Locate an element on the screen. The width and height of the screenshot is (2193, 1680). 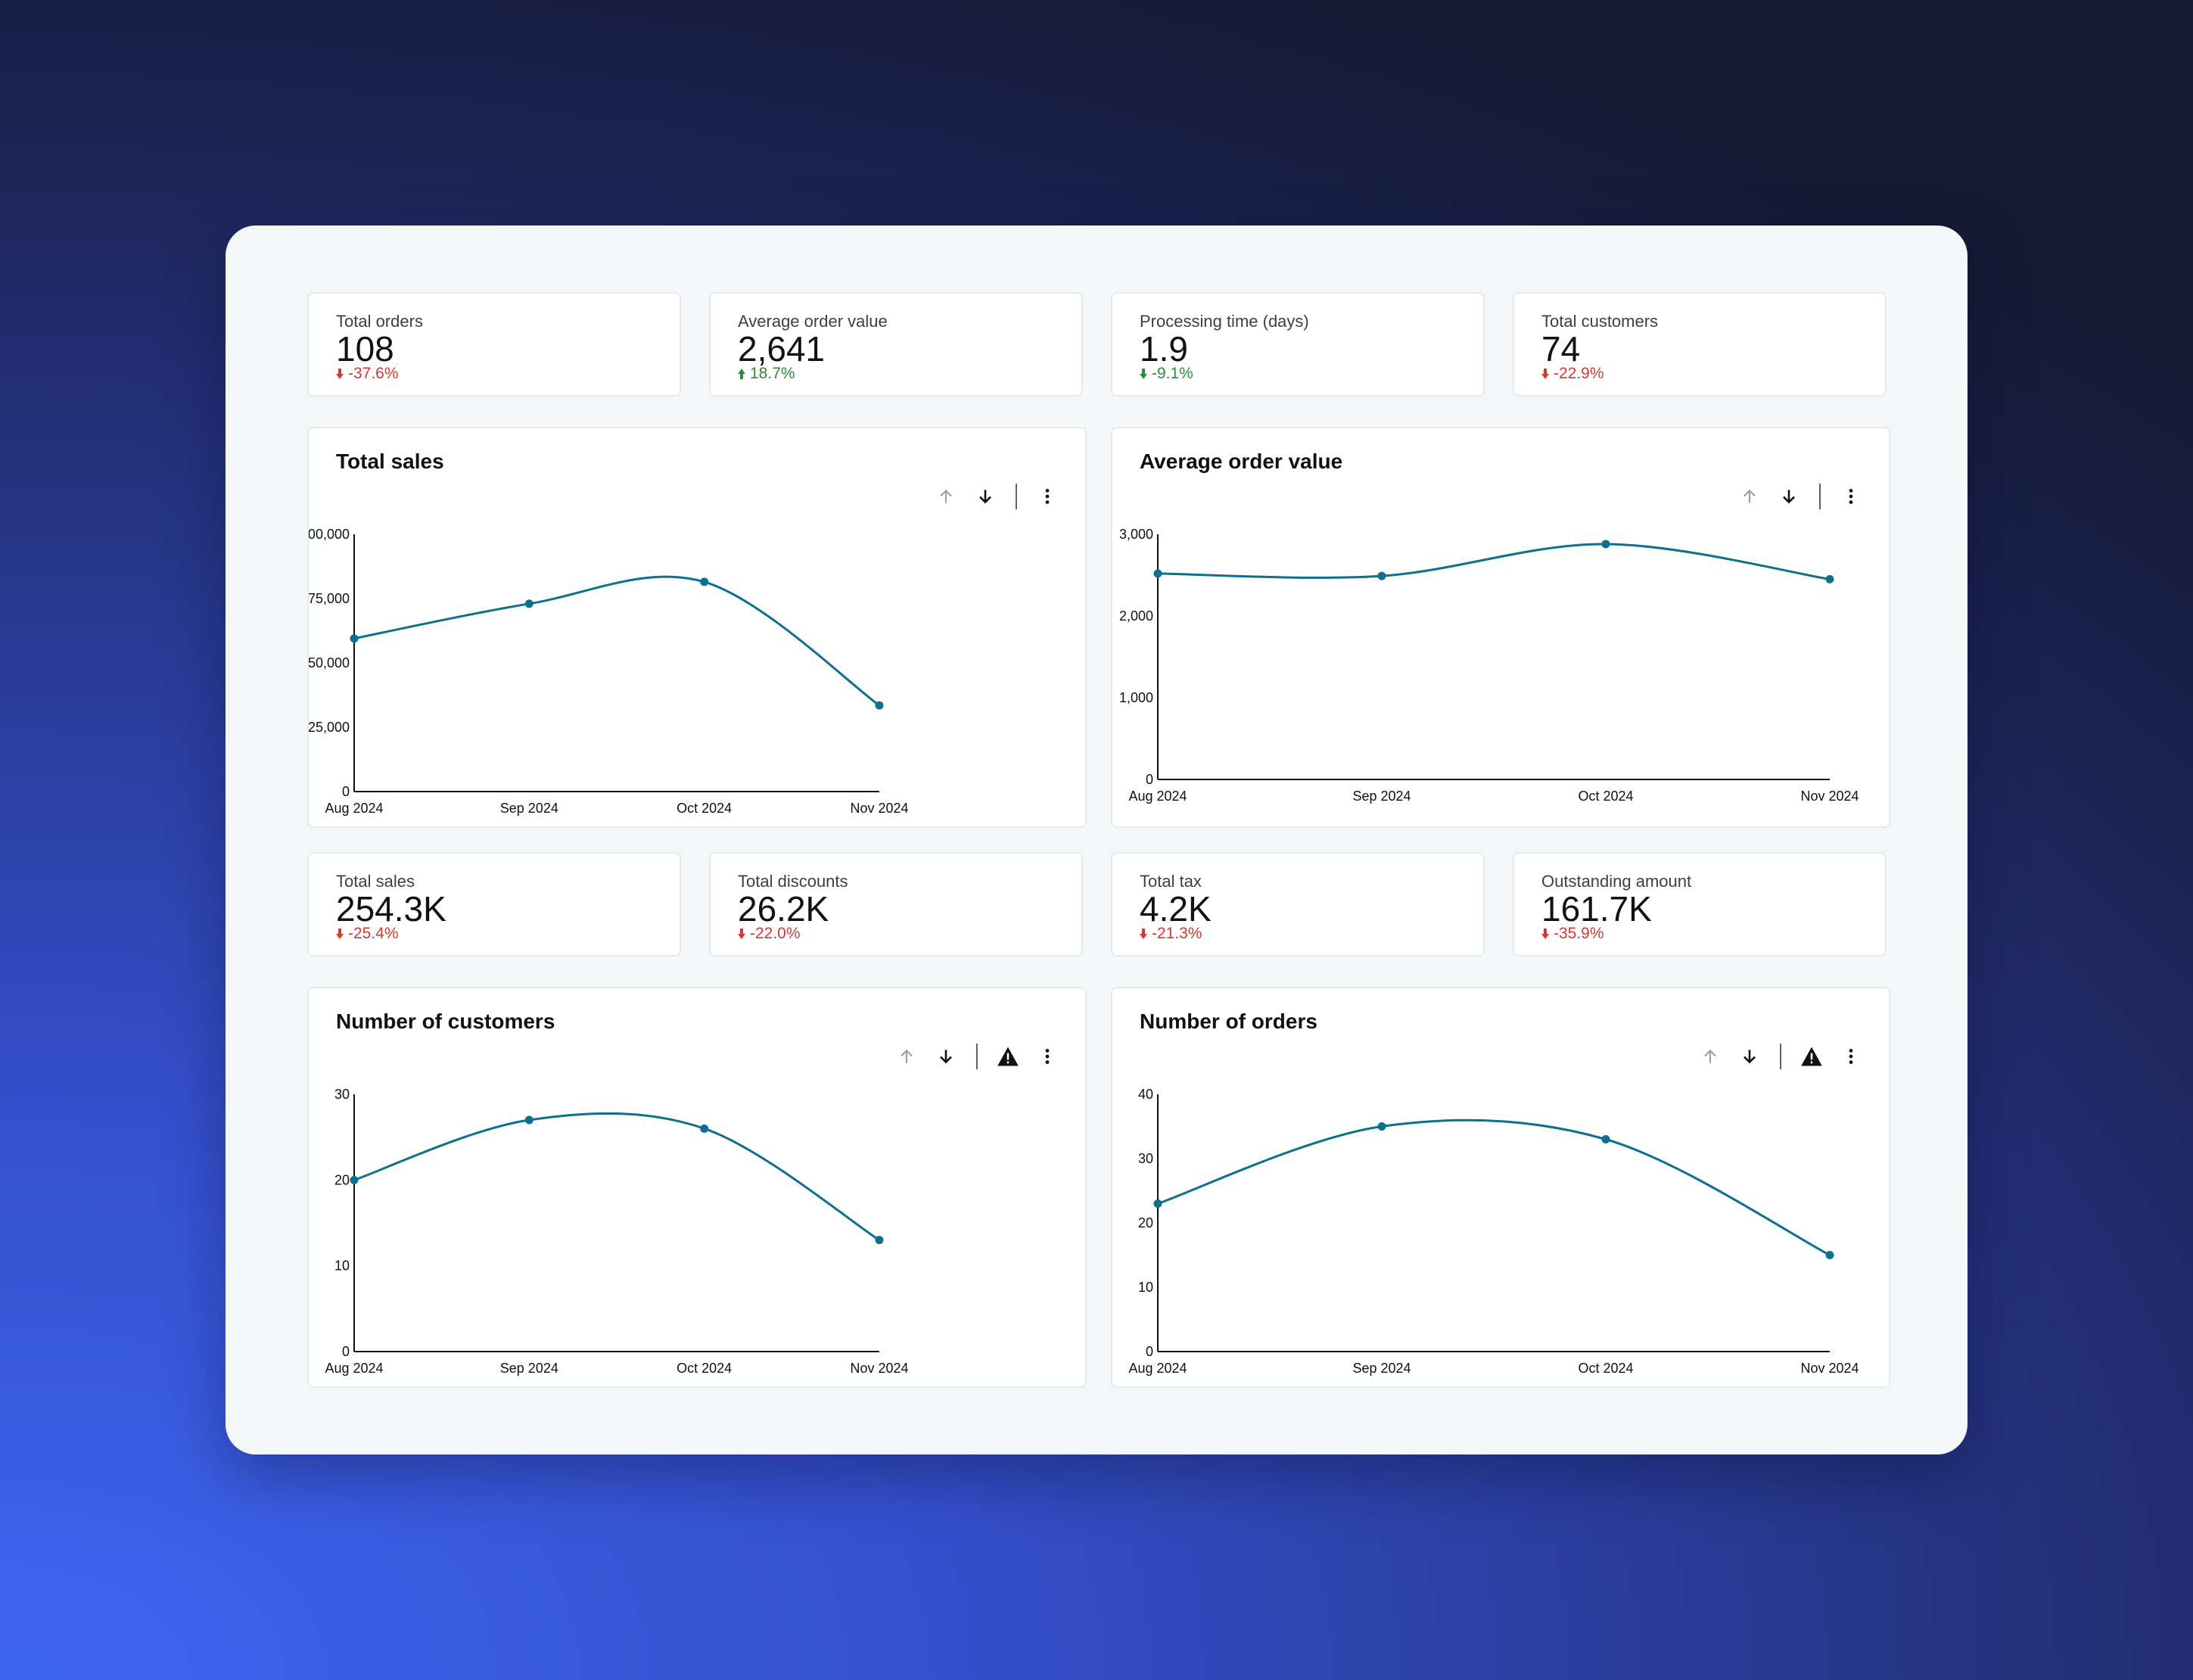
kpi-label: Total sales is located at coordinates (375, 882).